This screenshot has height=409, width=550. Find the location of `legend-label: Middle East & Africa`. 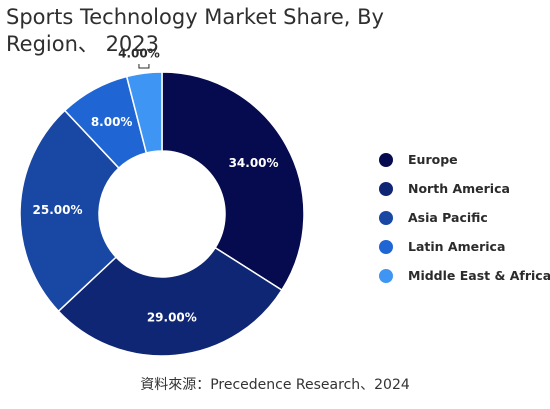

legend-label: Middle East & Africa is located at coordinates (479, 275).